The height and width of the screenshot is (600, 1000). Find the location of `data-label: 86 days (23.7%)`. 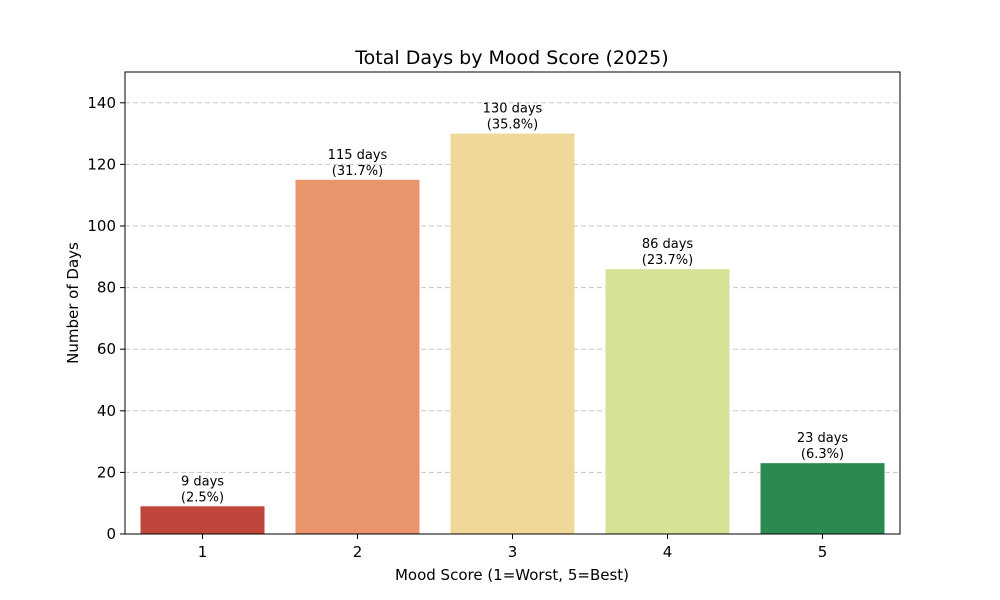

data-label: 86 days (23.7%) is located at coordinates (668, 252).